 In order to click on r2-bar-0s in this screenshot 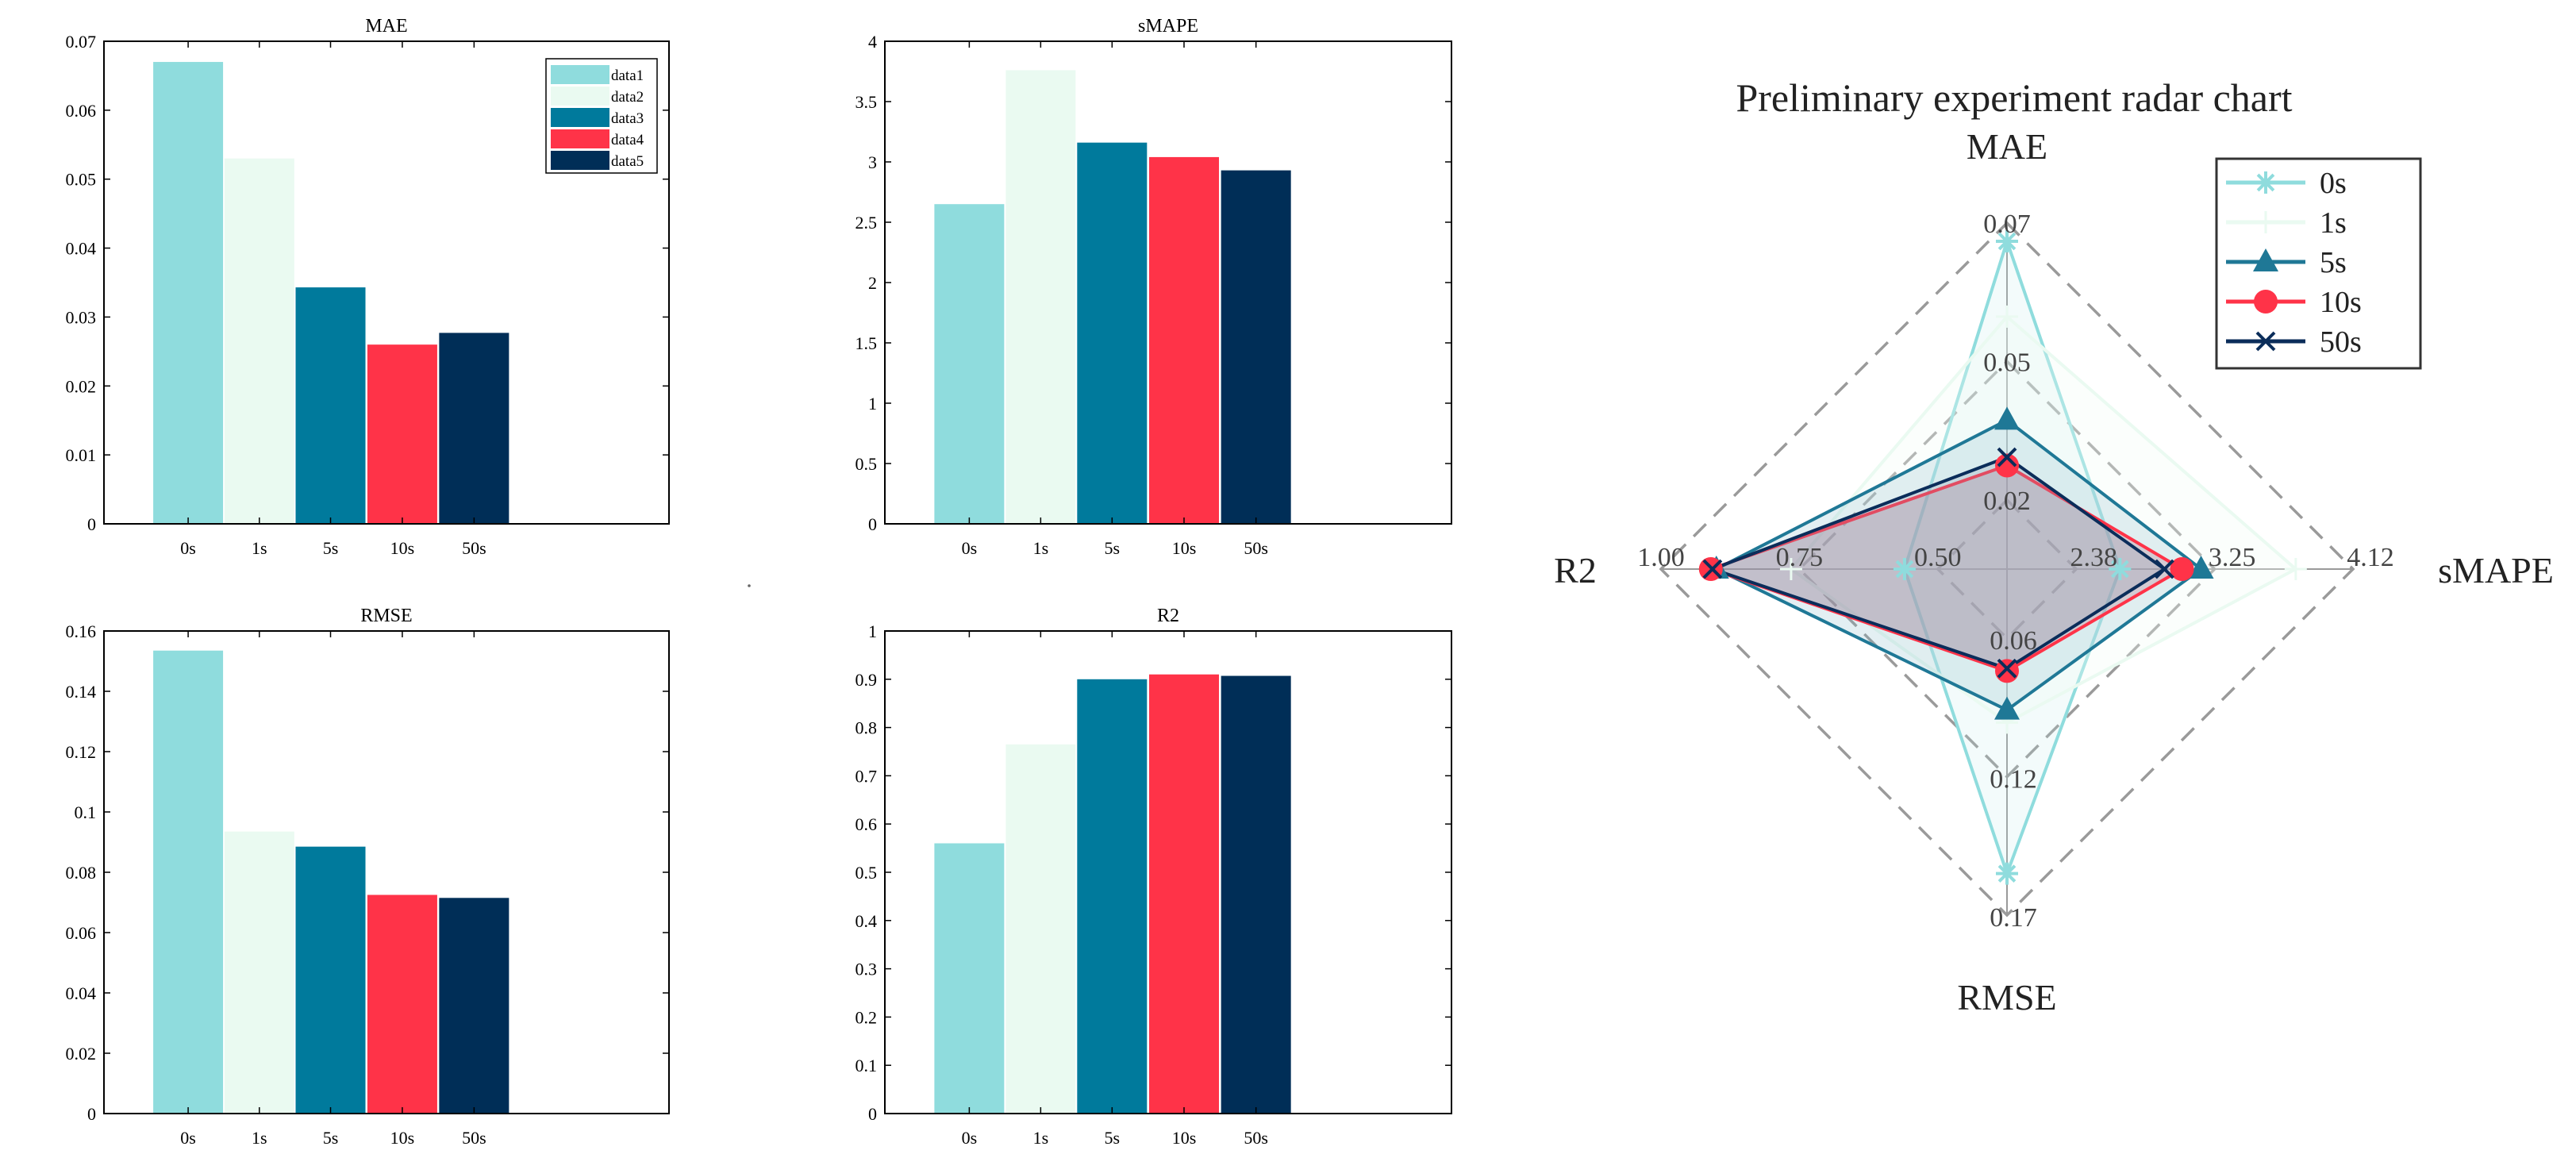, I will do `click(969, 978)`.